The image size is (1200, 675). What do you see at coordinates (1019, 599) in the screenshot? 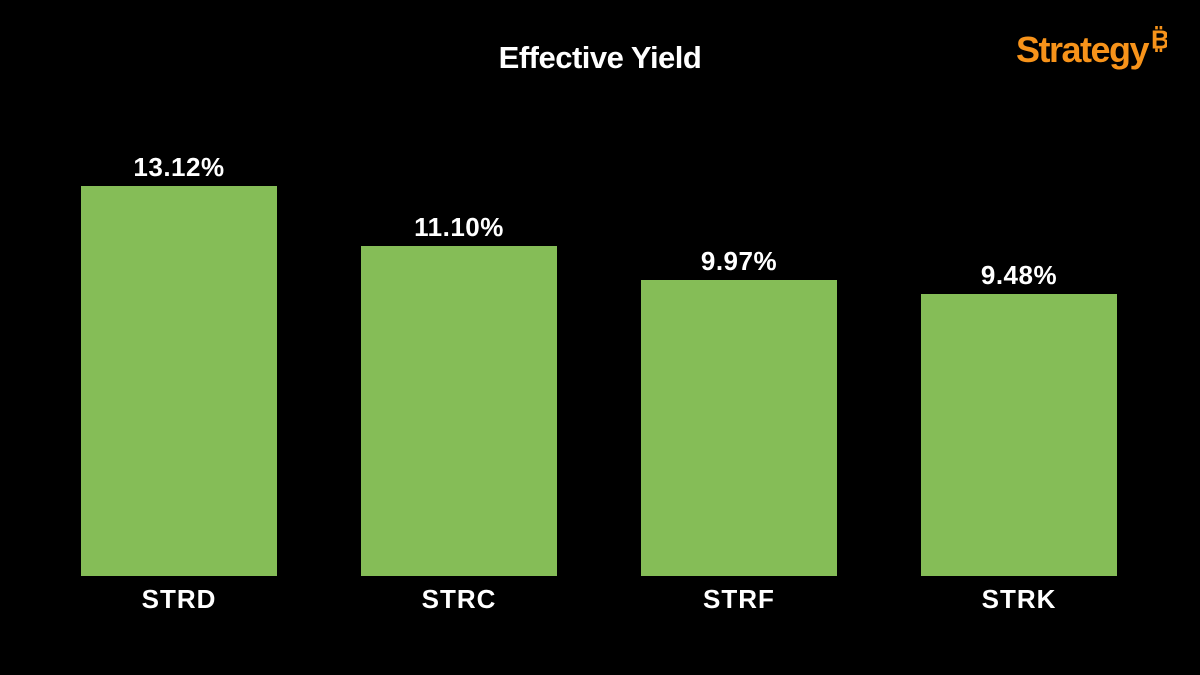
I see `x-tick-label: STRK` at bounding box center [1019, 599].